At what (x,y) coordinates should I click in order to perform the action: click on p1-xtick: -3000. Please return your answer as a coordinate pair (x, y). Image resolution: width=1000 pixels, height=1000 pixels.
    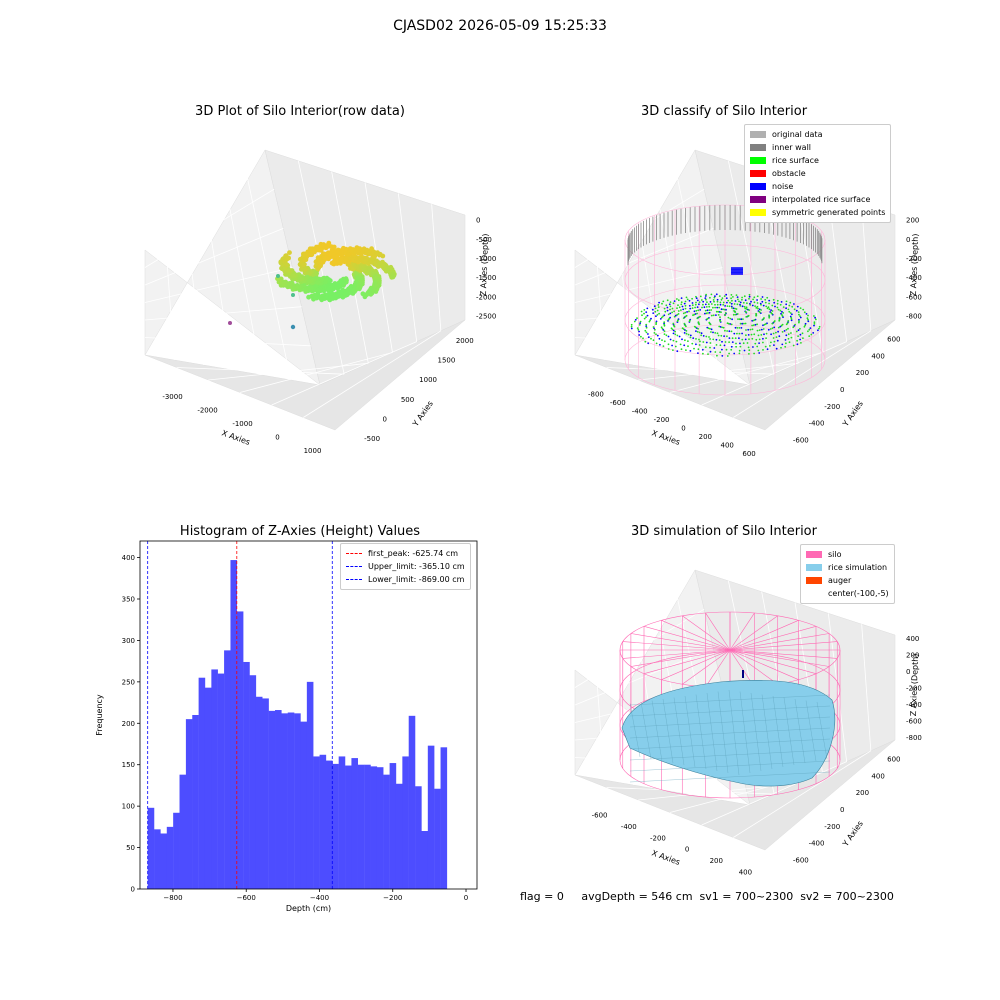
    Looking at the image, I should click on (172, 397).